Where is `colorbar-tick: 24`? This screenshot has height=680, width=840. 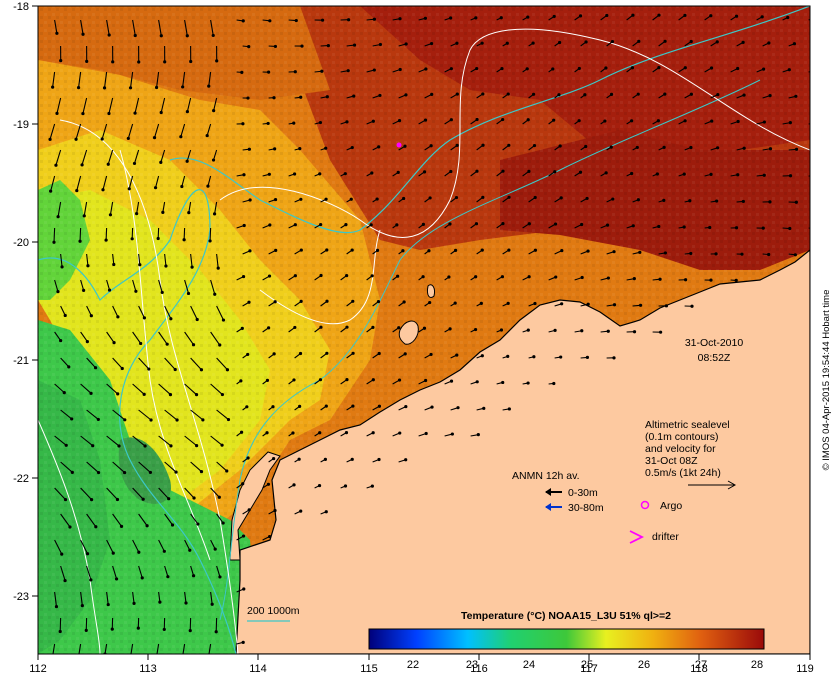 colorbar-tick: 24 is located at coordinates (529, 665).